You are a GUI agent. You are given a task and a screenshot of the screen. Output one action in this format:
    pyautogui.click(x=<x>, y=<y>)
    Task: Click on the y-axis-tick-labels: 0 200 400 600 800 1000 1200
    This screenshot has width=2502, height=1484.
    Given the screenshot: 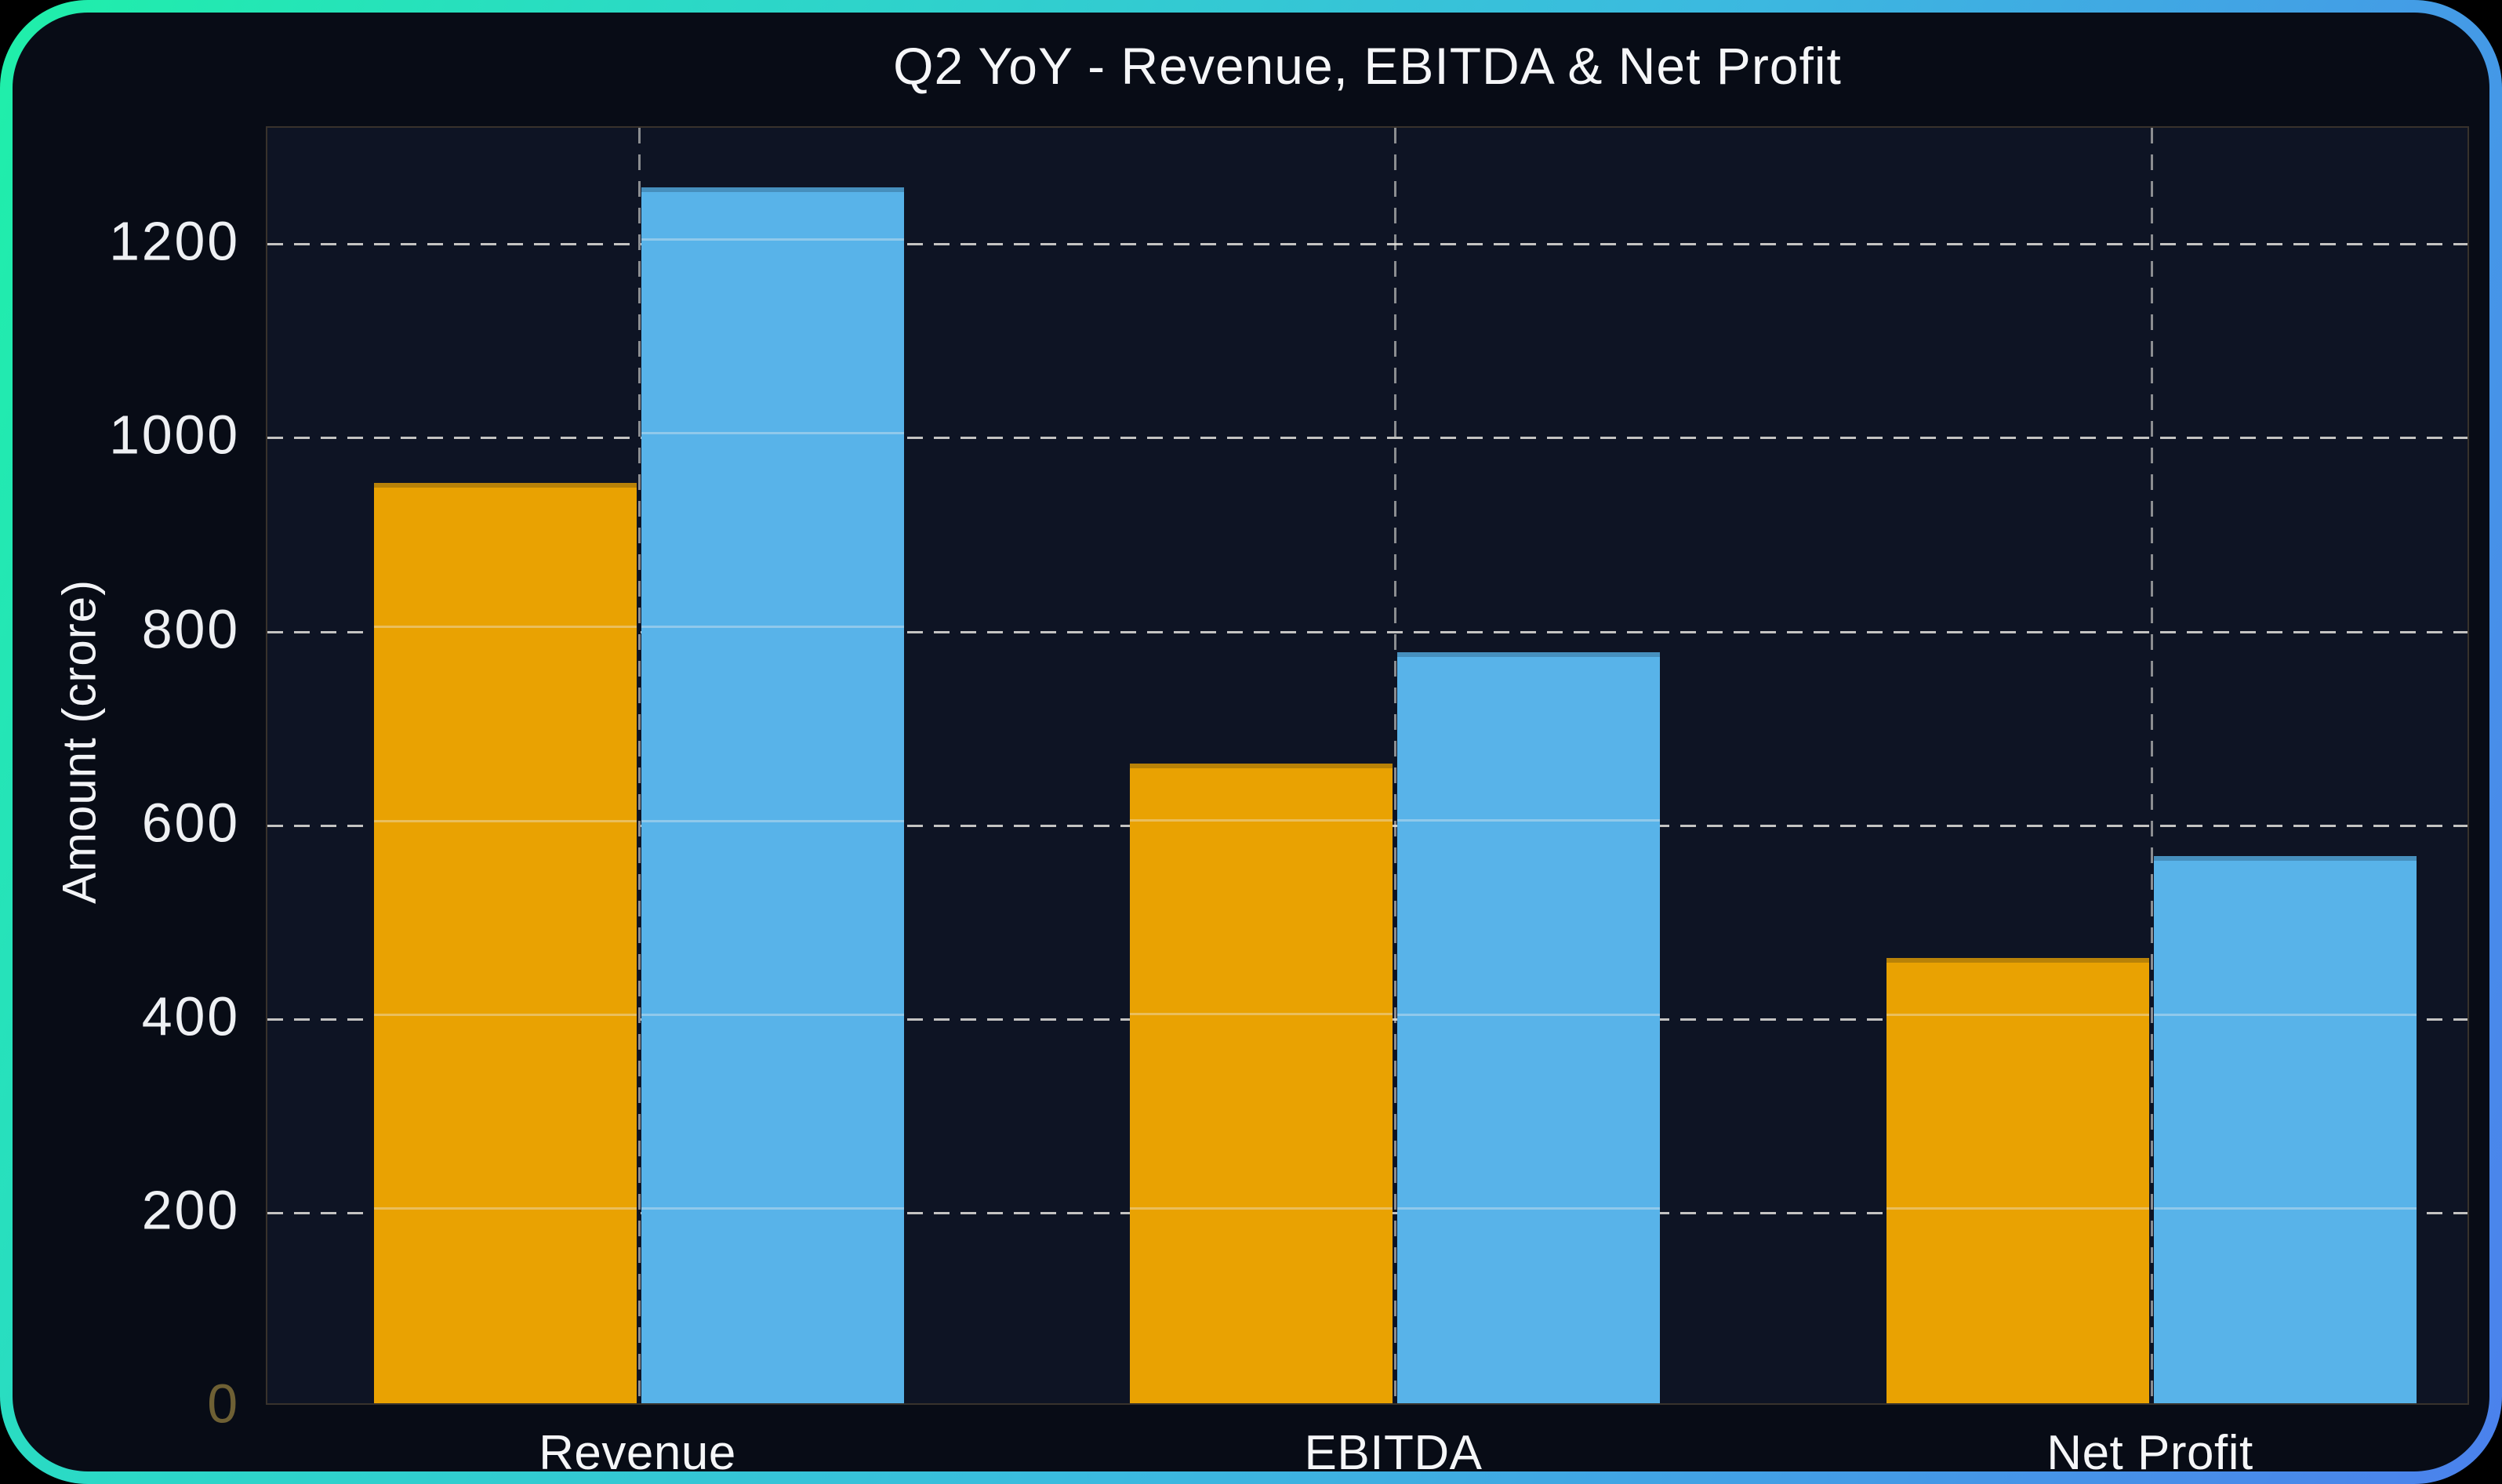 What is the action you would take?
    pyautogui.click(x=126, y=778)
    